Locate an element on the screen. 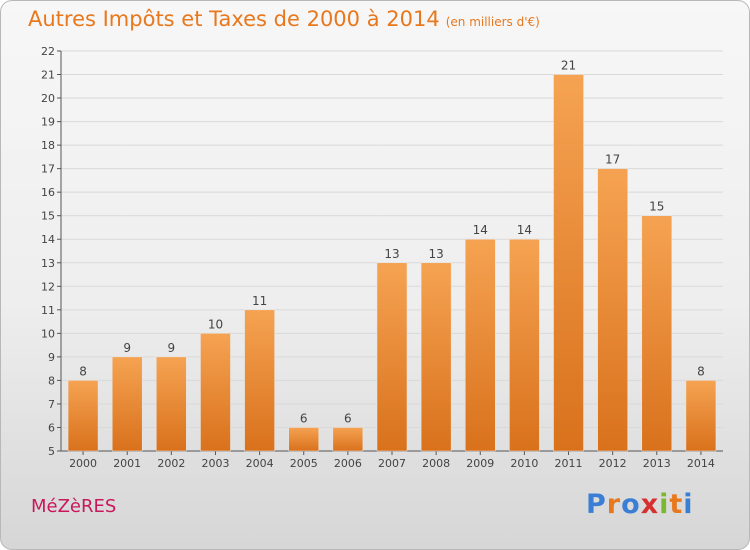 The width and height of the screenshot is (750, 550). y-tick-label: 16 is located at coordinates (48, 192).